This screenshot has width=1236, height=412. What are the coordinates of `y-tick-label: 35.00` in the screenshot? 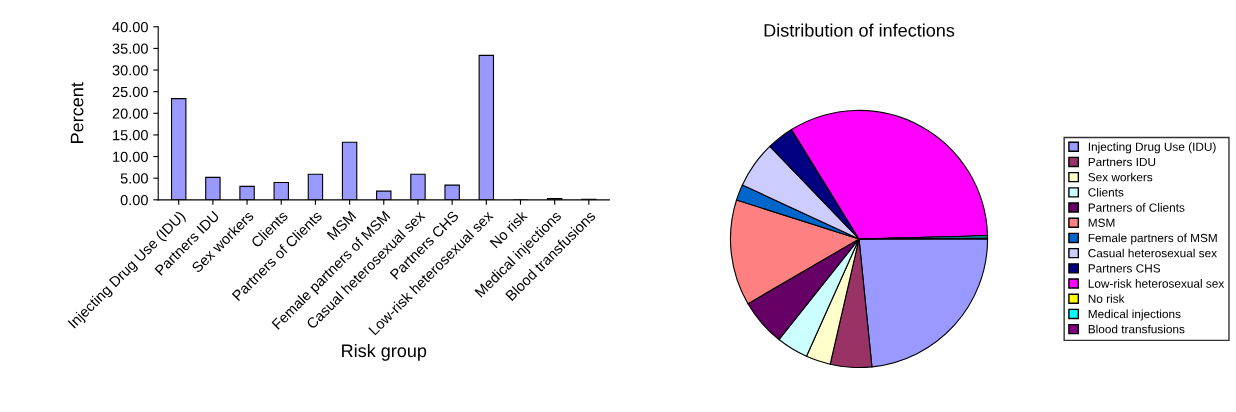 It's located at (130, 48).